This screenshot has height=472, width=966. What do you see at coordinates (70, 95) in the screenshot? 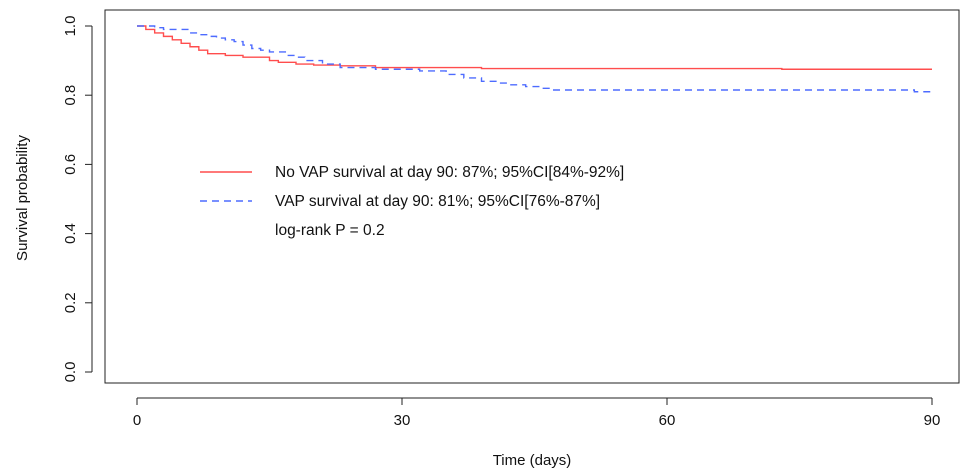
I see `y-tick-label: 0.8` at bounding box center [70, 95].